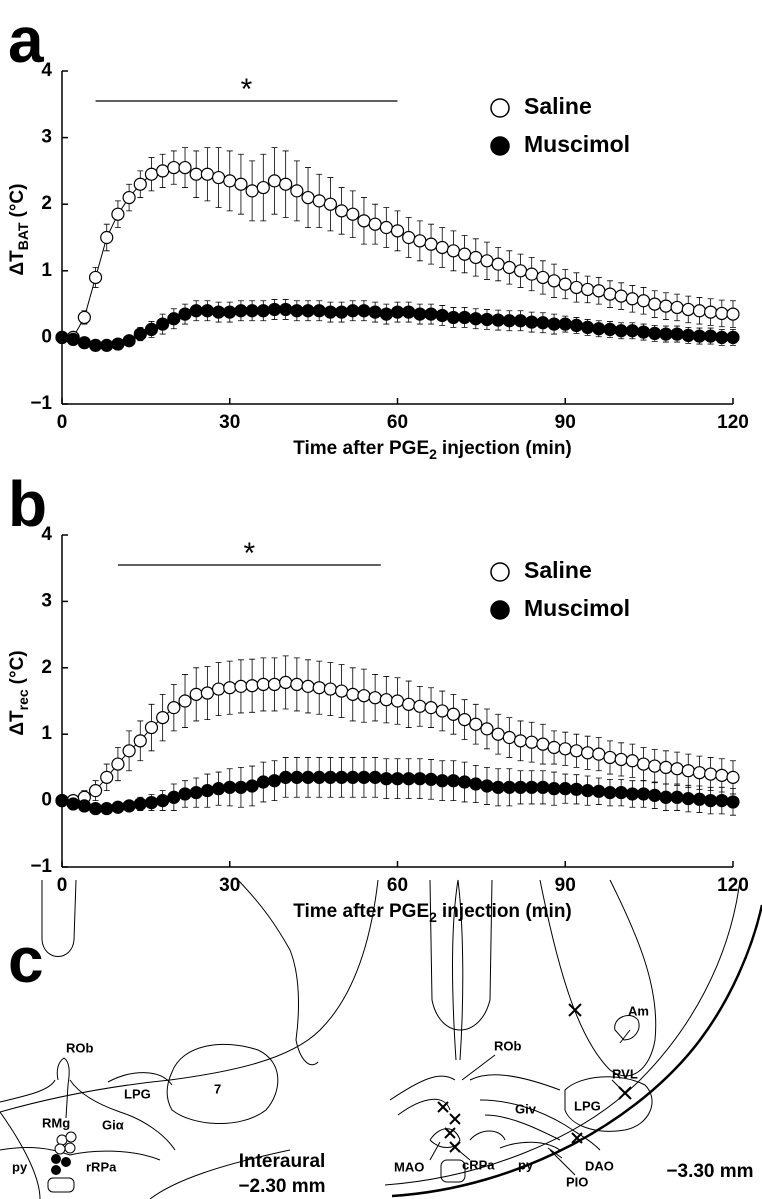 This screenshot has width=762, height=1199. What do you see at coordinates (80, 1047) in the screenshot?
I see `region-label: ROb` at bounding box center [80, 1047].